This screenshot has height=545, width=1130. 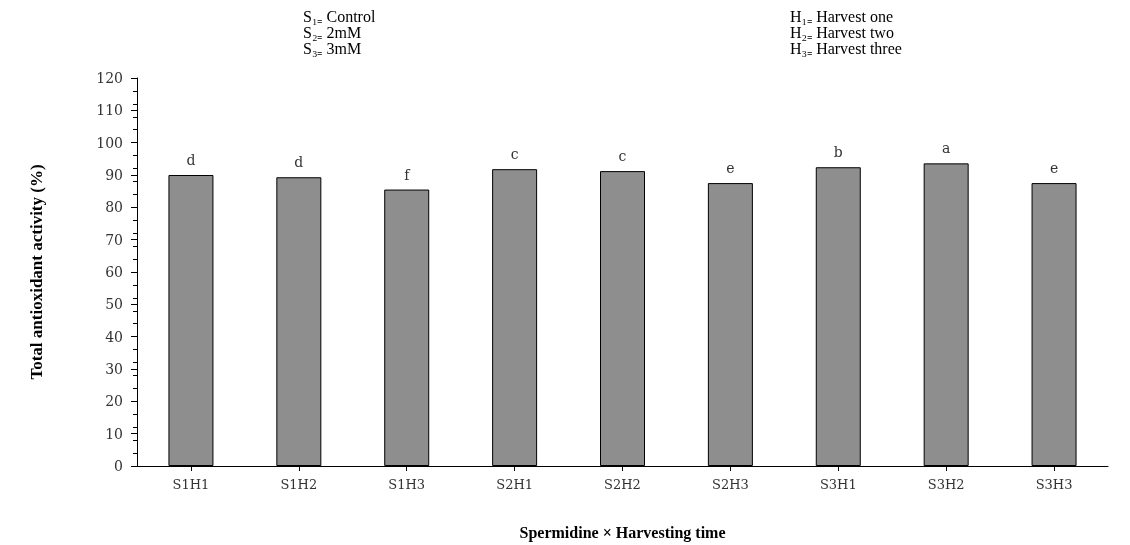 What do you see at coordinates (946, 148) in the screenshot?
I see `data-label: a` at bounding box center [946, 148].